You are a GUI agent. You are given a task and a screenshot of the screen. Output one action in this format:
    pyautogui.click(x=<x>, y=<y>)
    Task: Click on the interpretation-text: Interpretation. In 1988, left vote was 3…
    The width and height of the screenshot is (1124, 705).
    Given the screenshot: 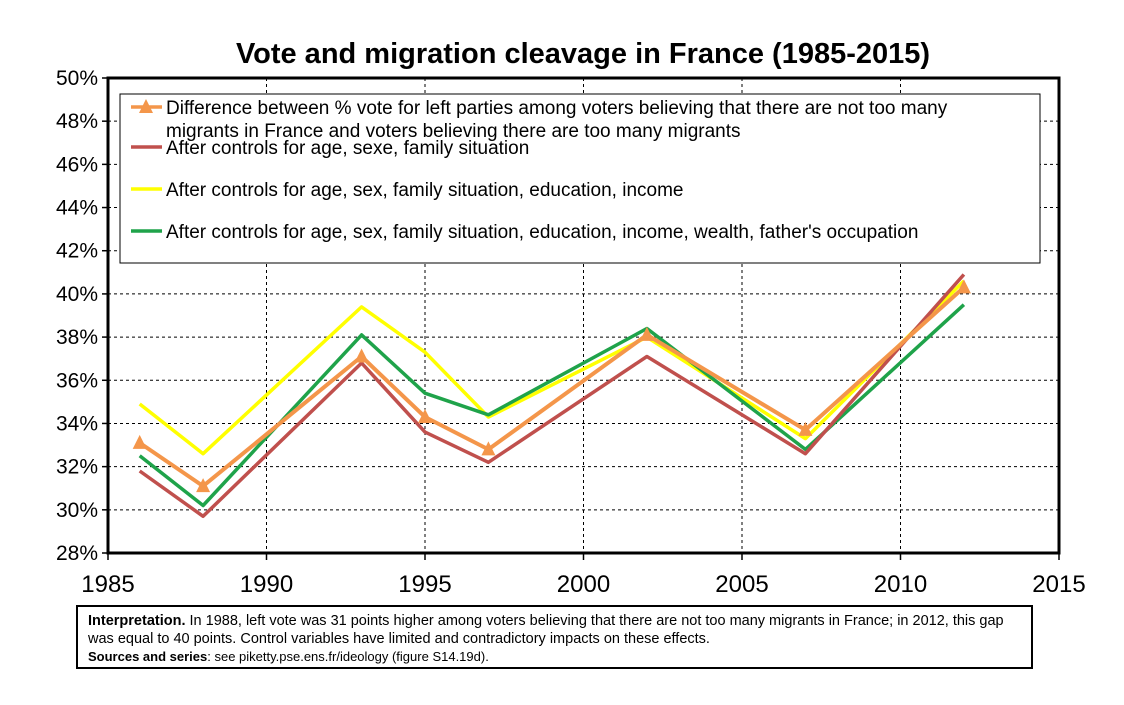 What is the action you would take?
    pyautogui.click(x=554, y=630)
    